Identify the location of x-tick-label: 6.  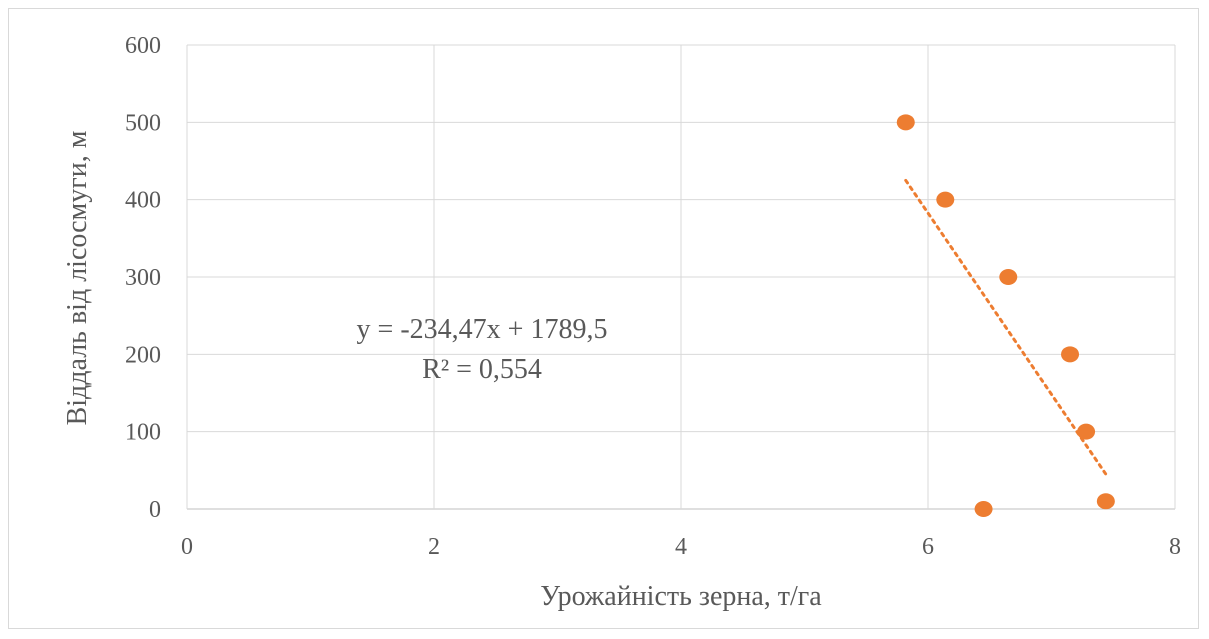
(928, 547).